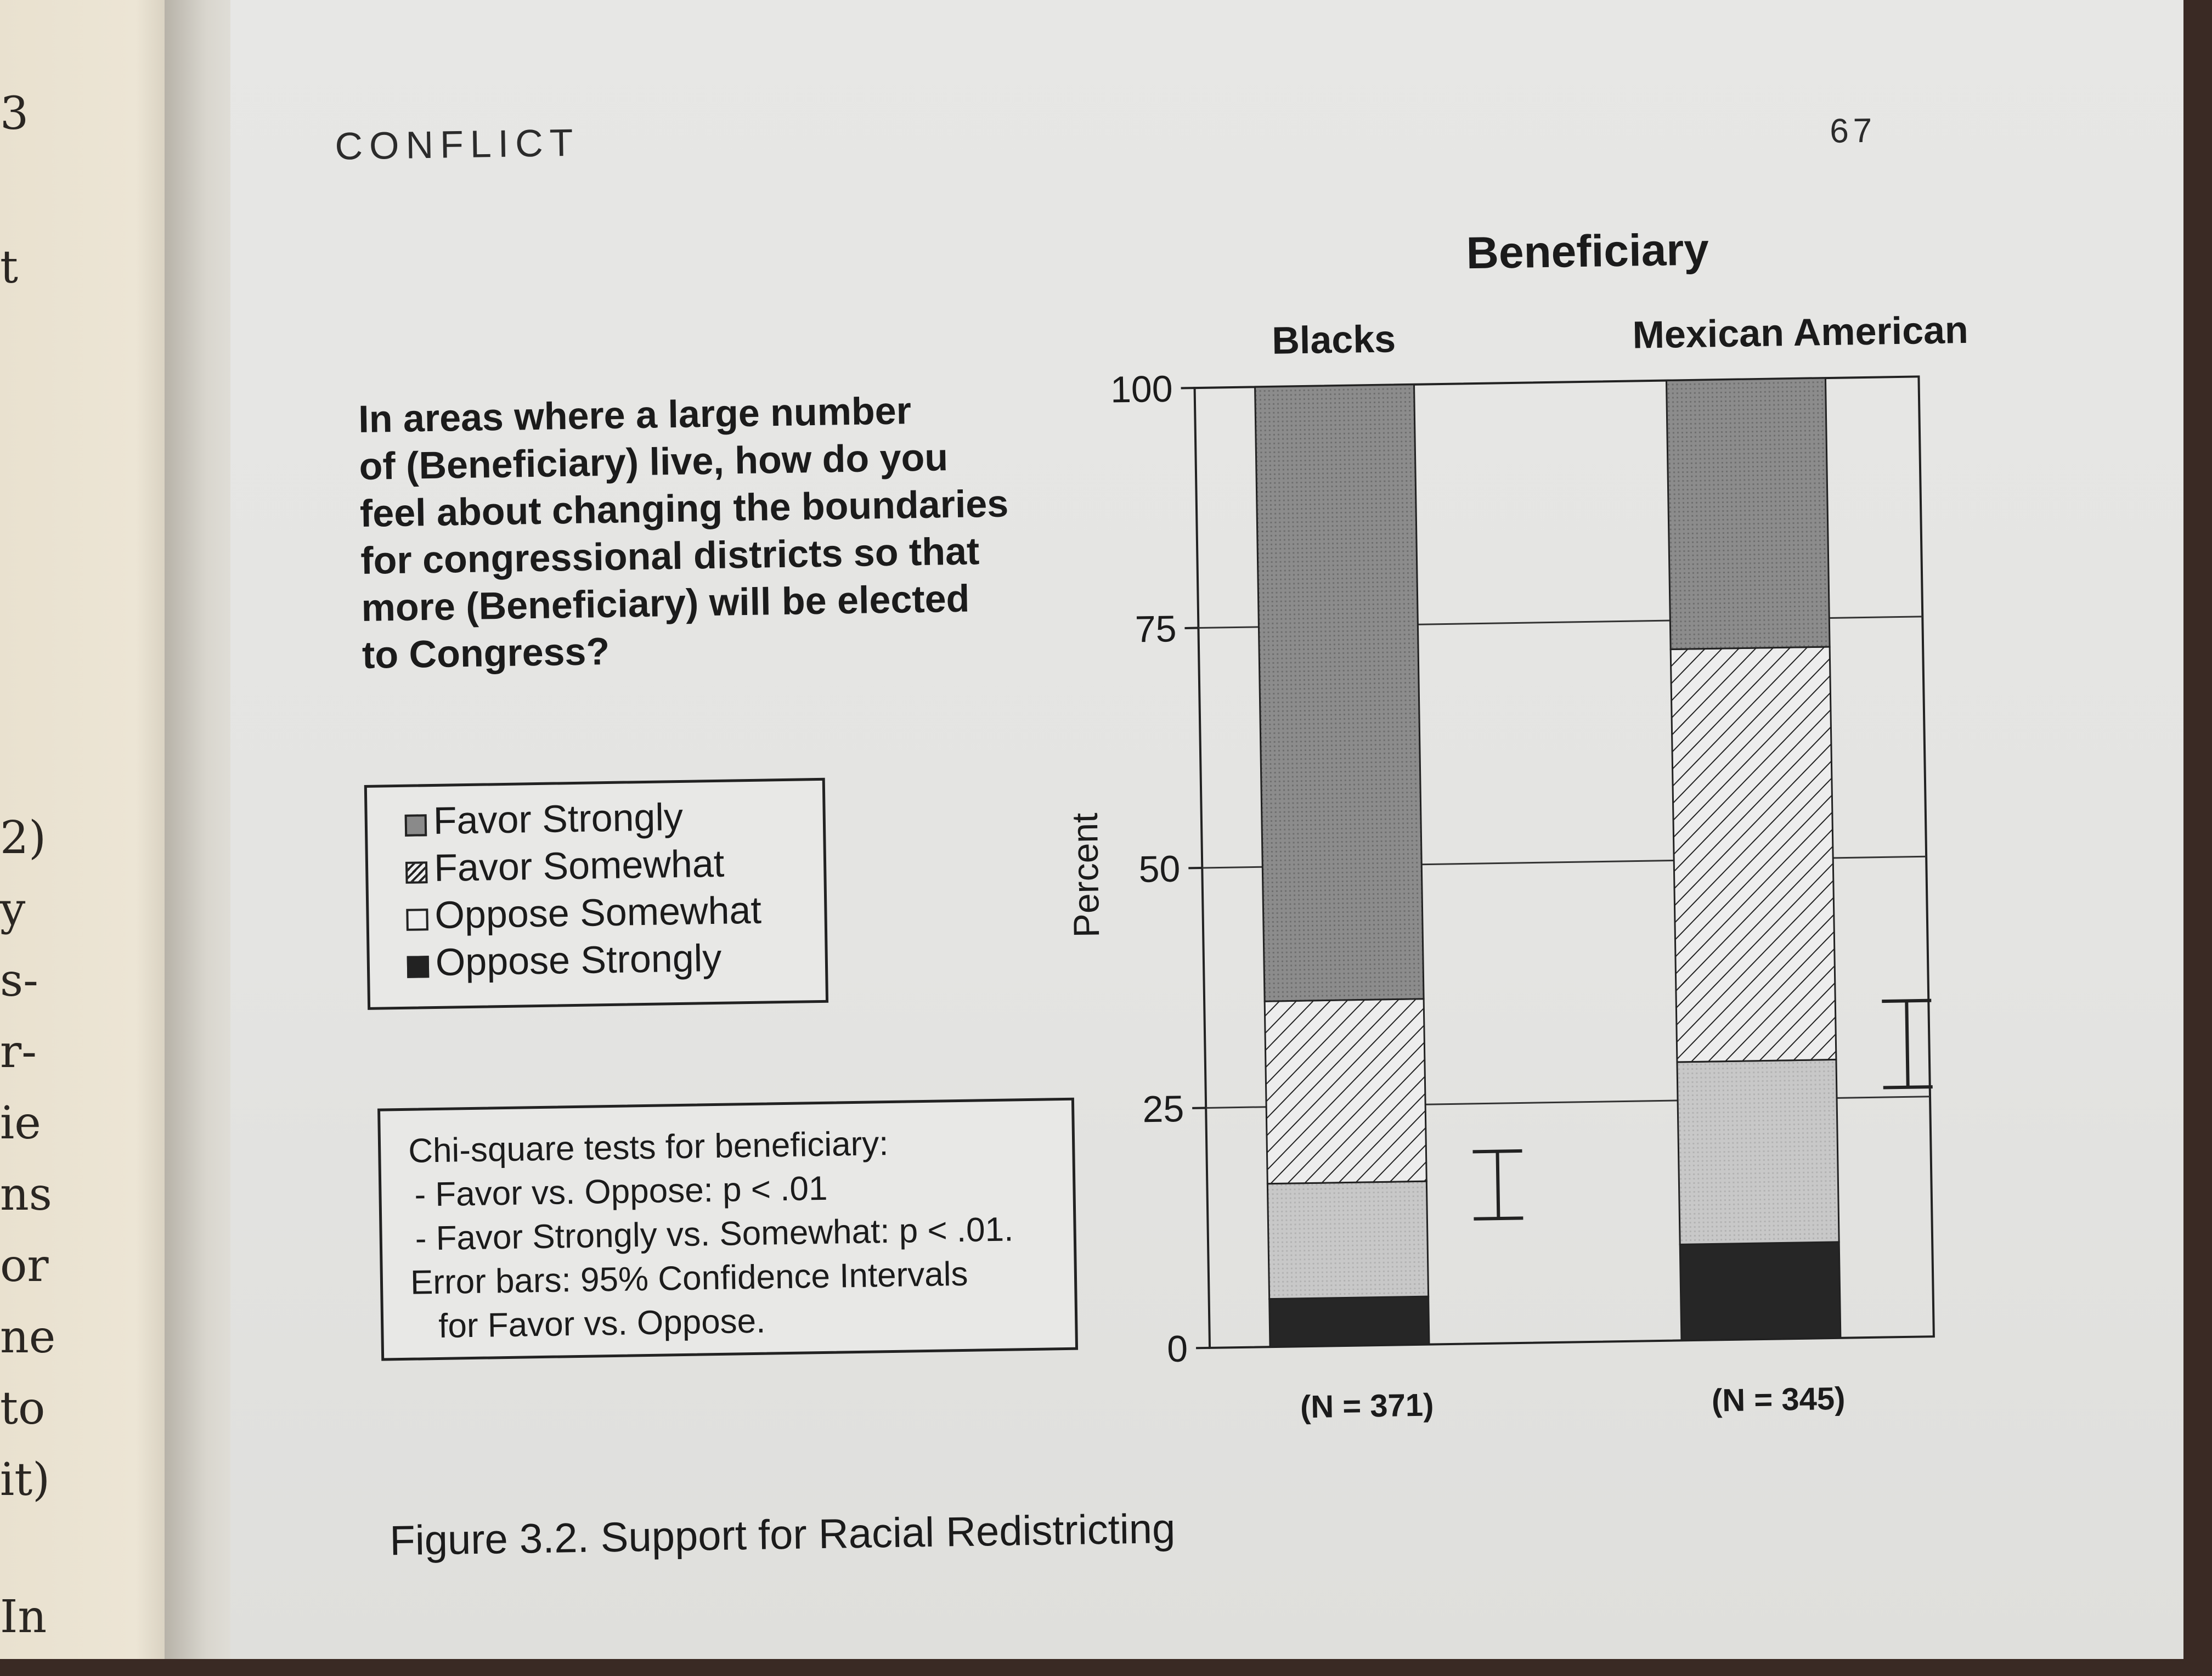 This screenshot has width=2212, height=1676. Describe the element at coordinates (621, 1192) in the screenshot. I see `stats-line: - Favor vs. Oppose: p < .01` at that location.